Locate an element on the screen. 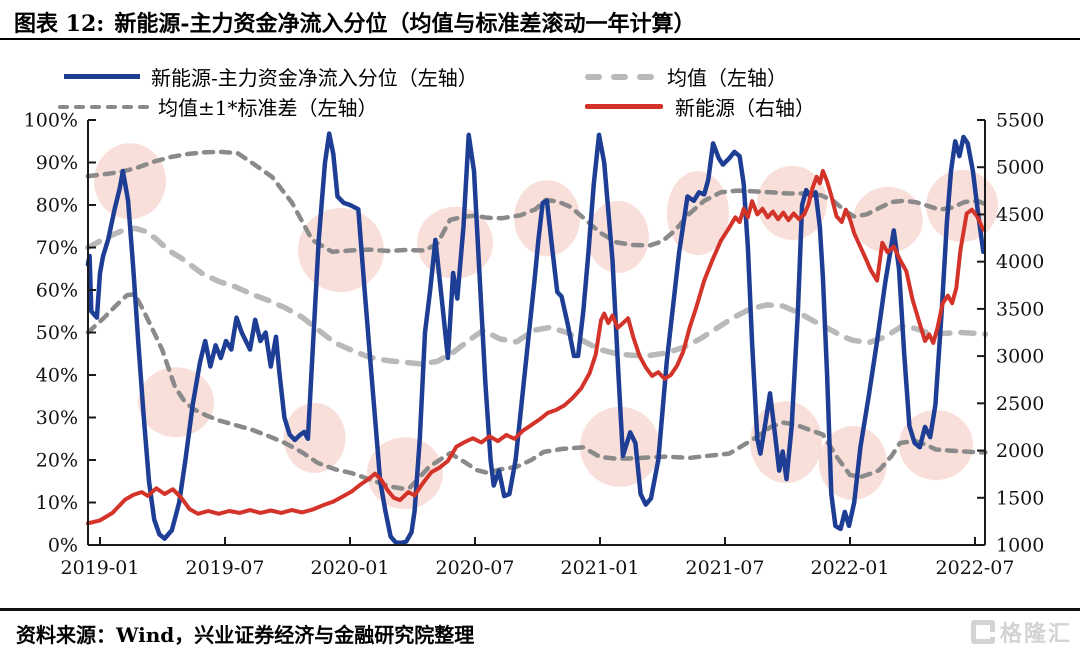  logo-text: 格隆汇 is located at coordinates (1035, 634).